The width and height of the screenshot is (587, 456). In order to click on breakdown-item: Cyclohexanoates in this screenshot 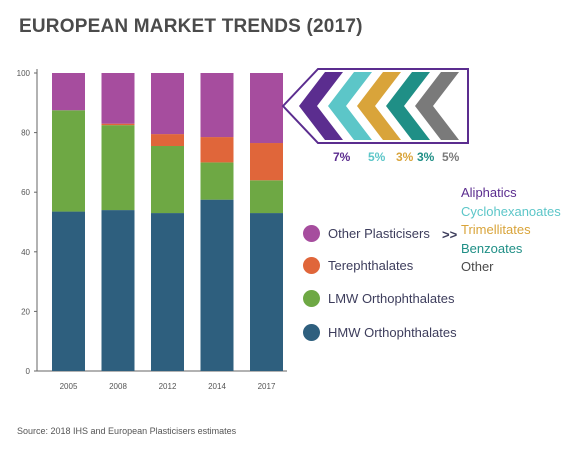, I will do `click(511, 211)`.